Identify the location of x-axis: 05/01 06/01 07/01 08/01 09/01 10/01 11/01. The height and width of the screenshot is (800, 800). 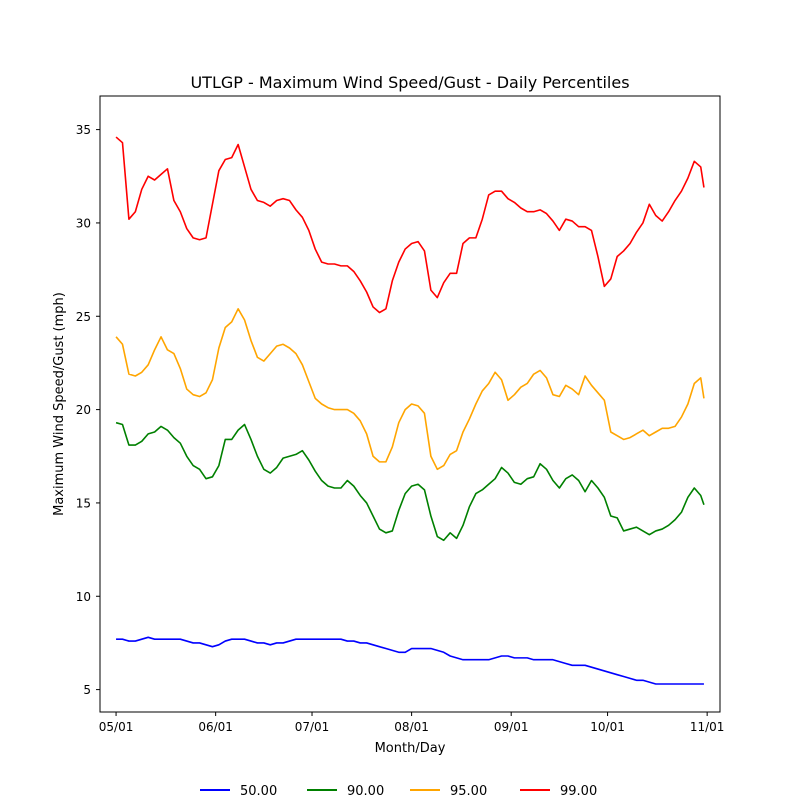
(412, 723).